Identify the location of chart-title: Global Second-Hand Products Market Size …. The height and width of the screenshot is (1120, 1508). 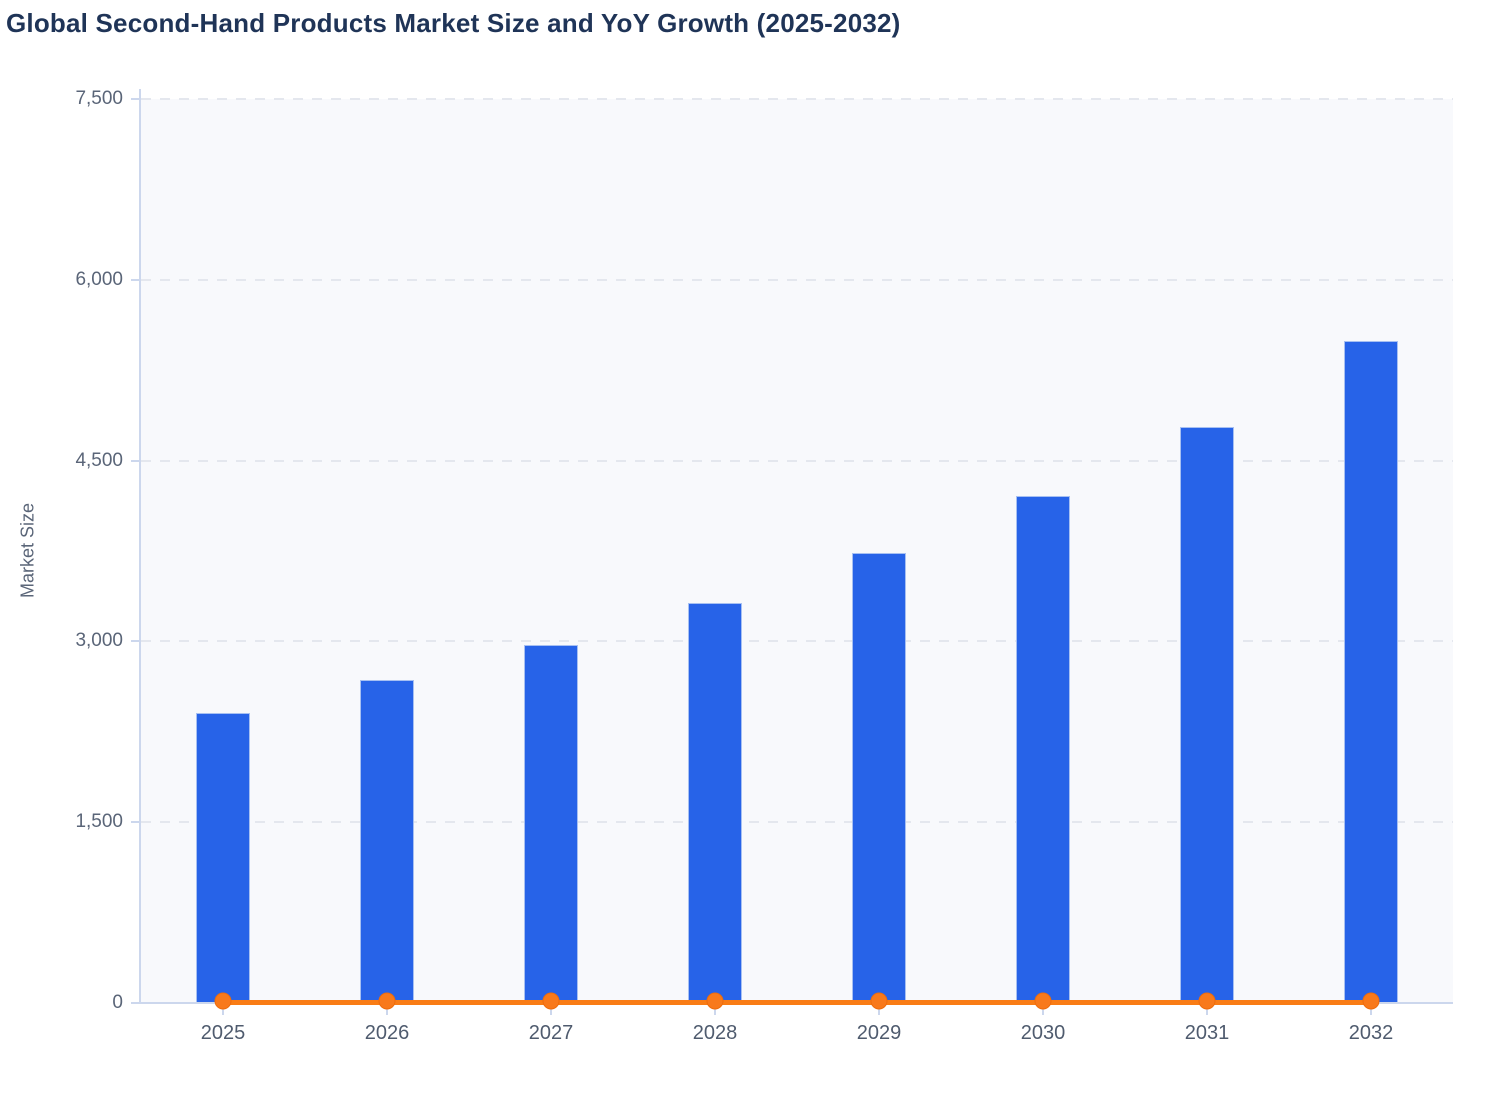
(453, 23).